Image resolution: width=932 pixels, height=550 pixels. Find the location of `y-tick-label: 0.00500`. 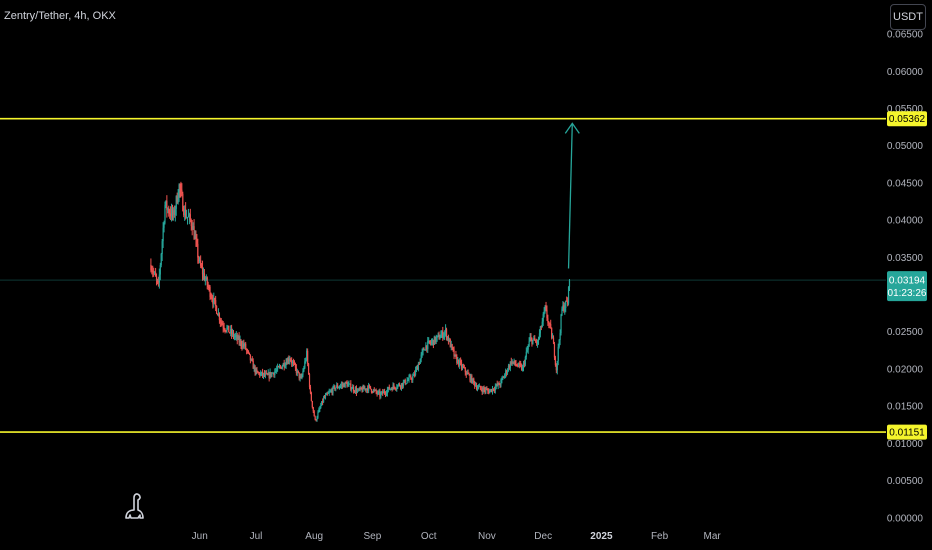

y-tick-label: 0.00500 is located at coordinates (905, 481).